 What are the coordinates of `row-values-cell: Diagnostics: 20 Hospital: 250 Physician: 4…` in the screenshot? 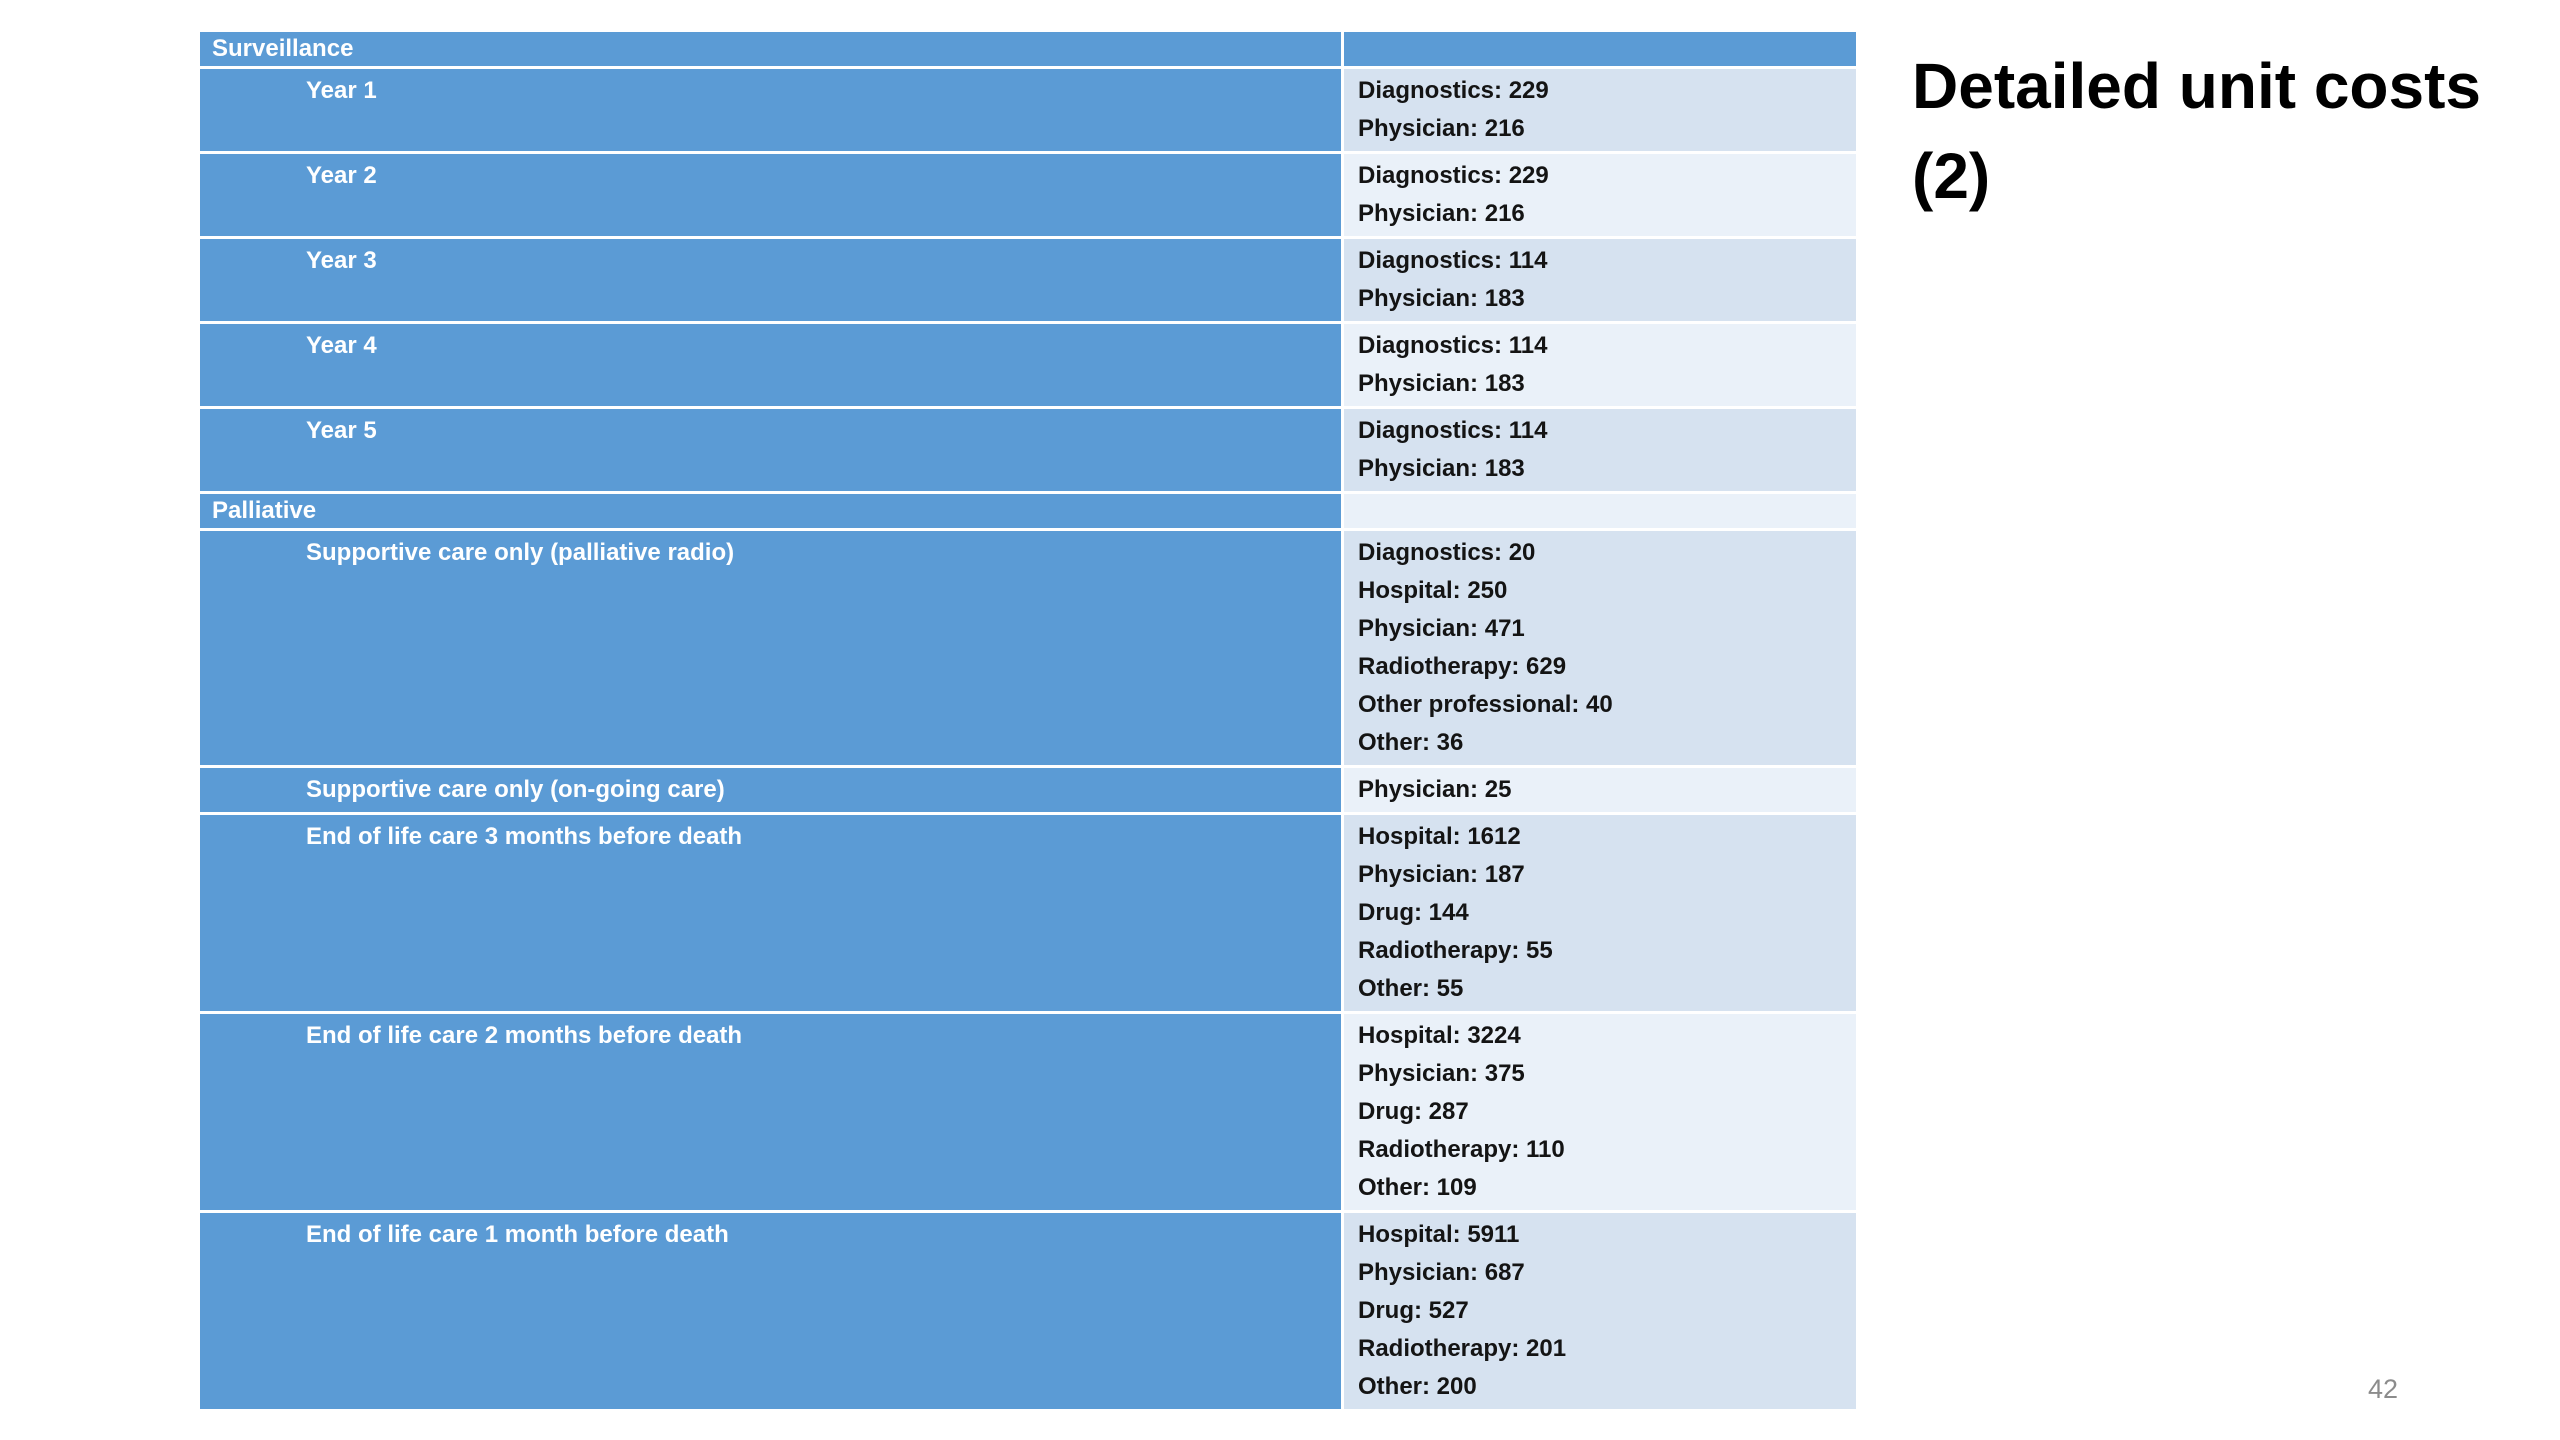 It's located at (1600, 648).